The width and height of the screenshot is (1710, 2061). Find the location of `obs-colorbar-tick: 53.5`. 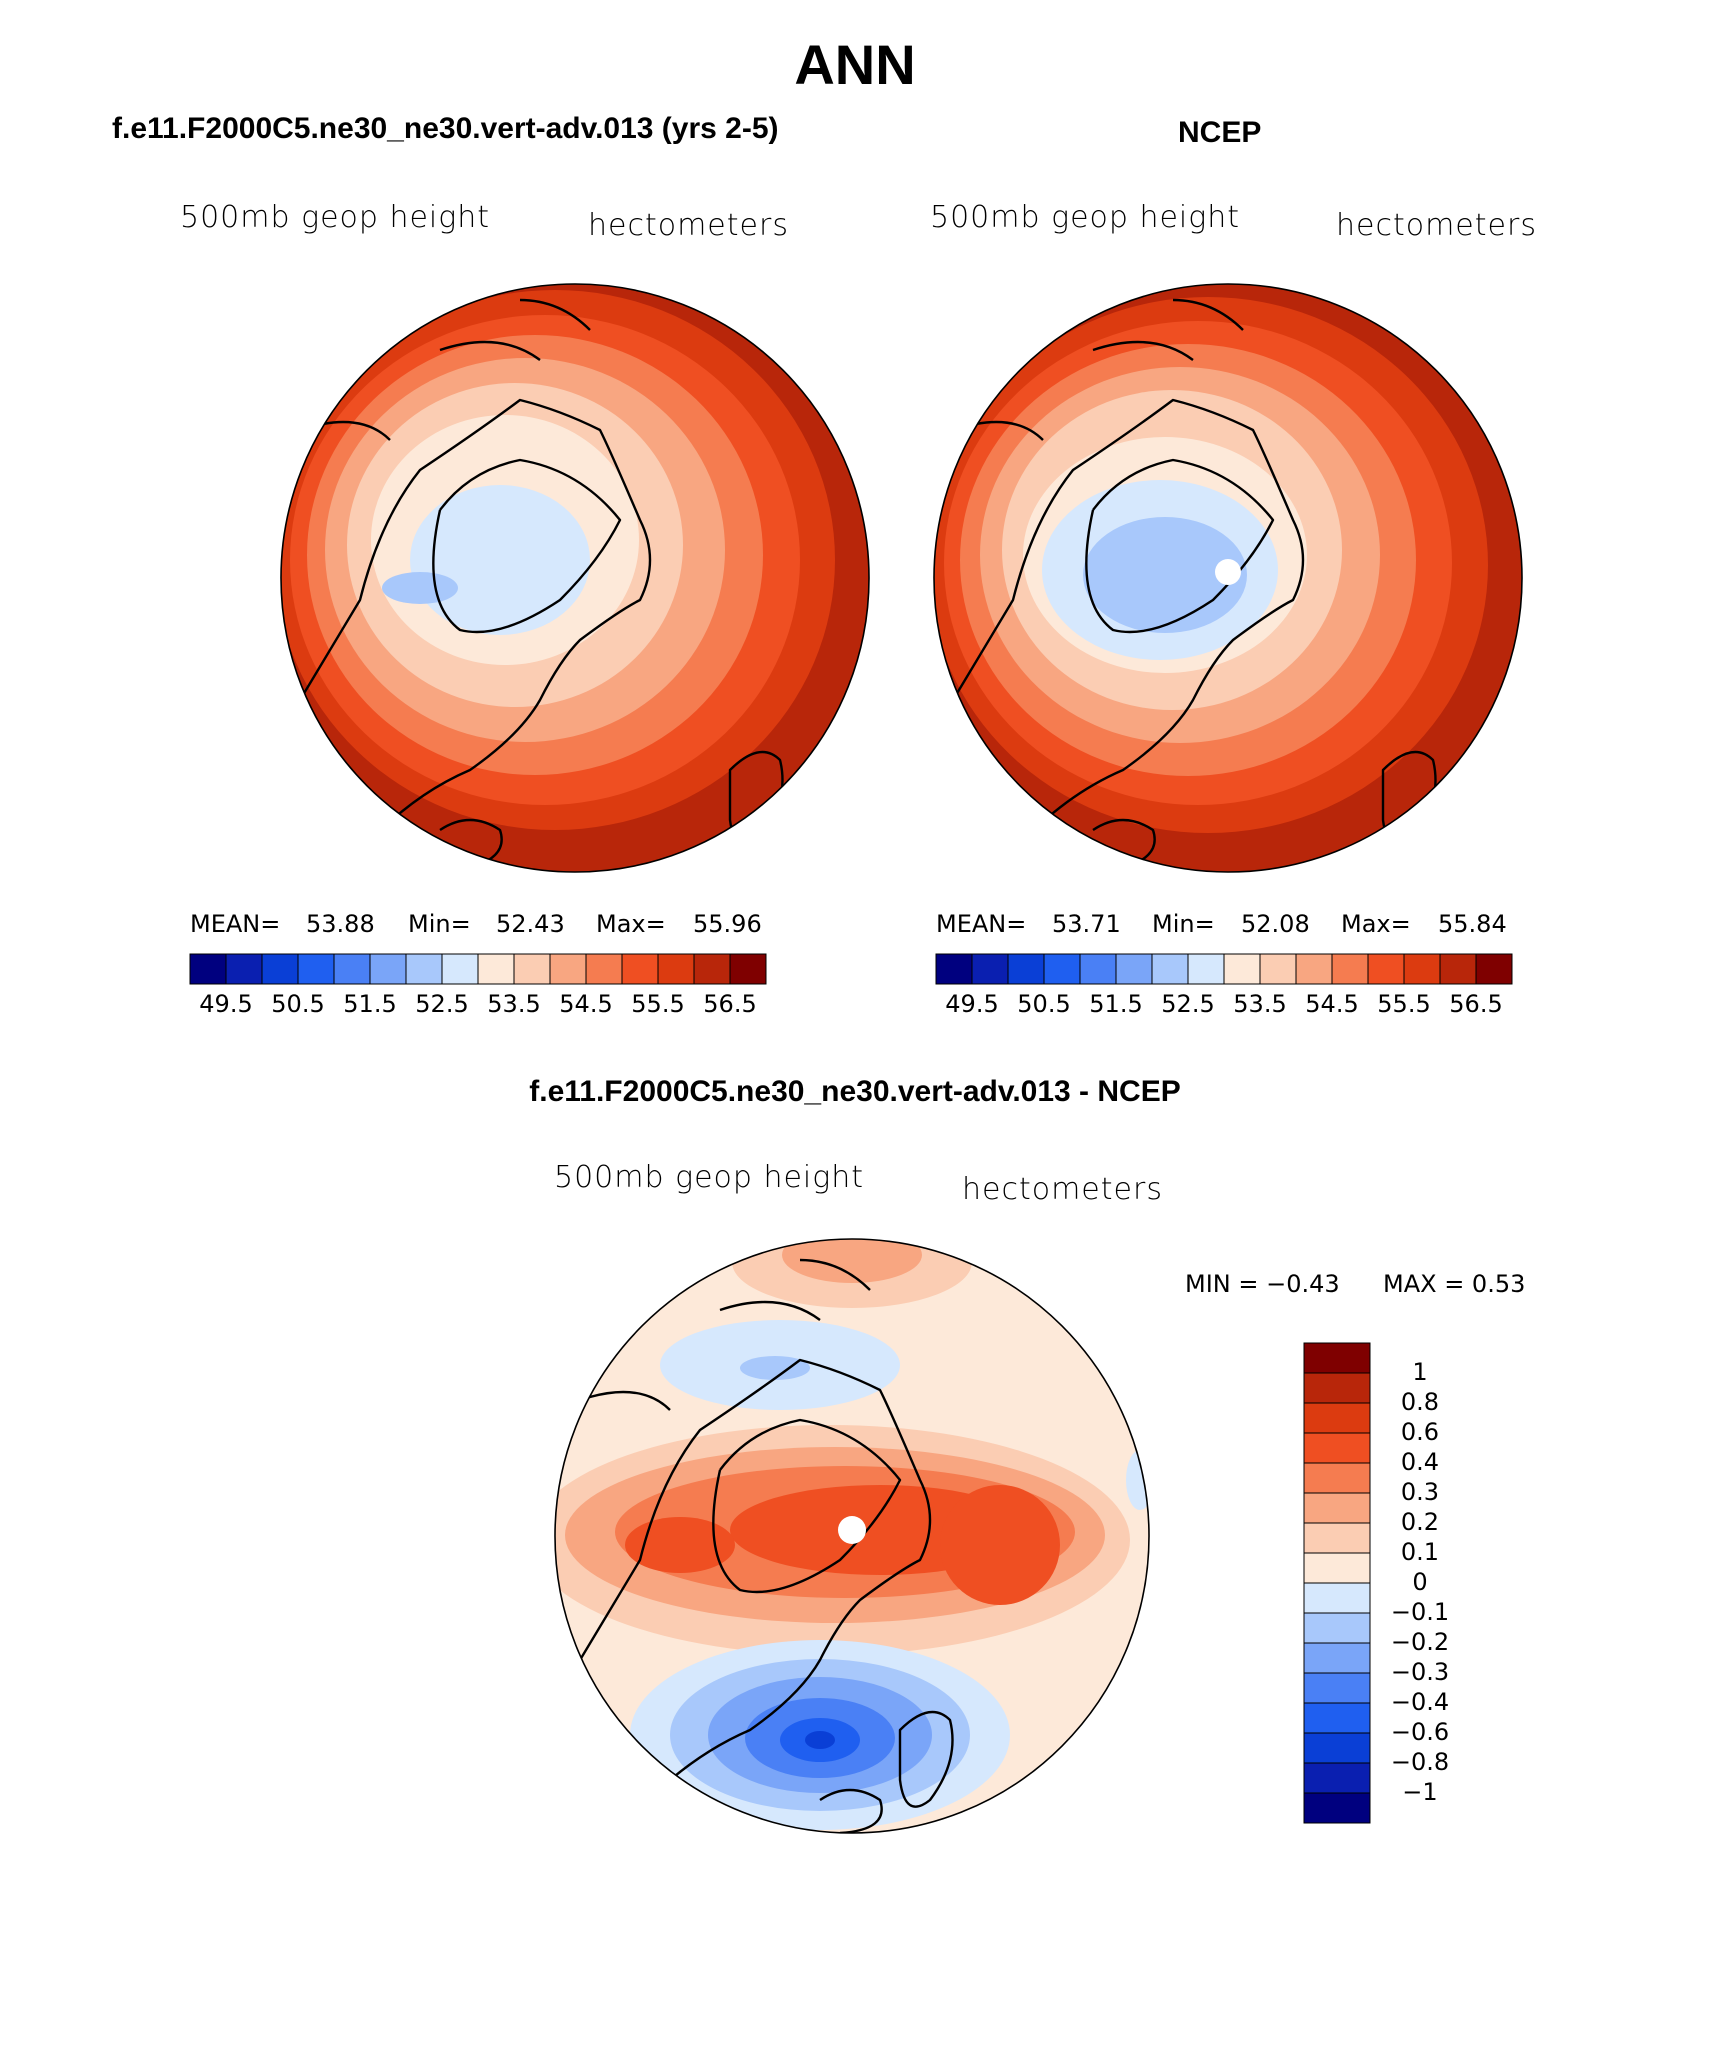

obs-colorbar-tick: 53.5 is located at coordinates (1260, 1004).